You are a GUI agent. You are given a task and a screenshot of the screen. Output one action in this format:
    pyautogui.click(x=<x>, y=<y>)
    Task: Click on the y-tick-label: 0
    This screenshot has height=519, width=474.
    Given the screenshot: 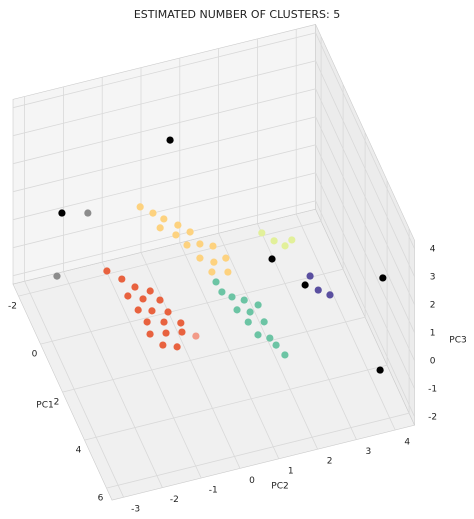 What is the action you would take?
    pyautogui.click(x=252, y=481)
    